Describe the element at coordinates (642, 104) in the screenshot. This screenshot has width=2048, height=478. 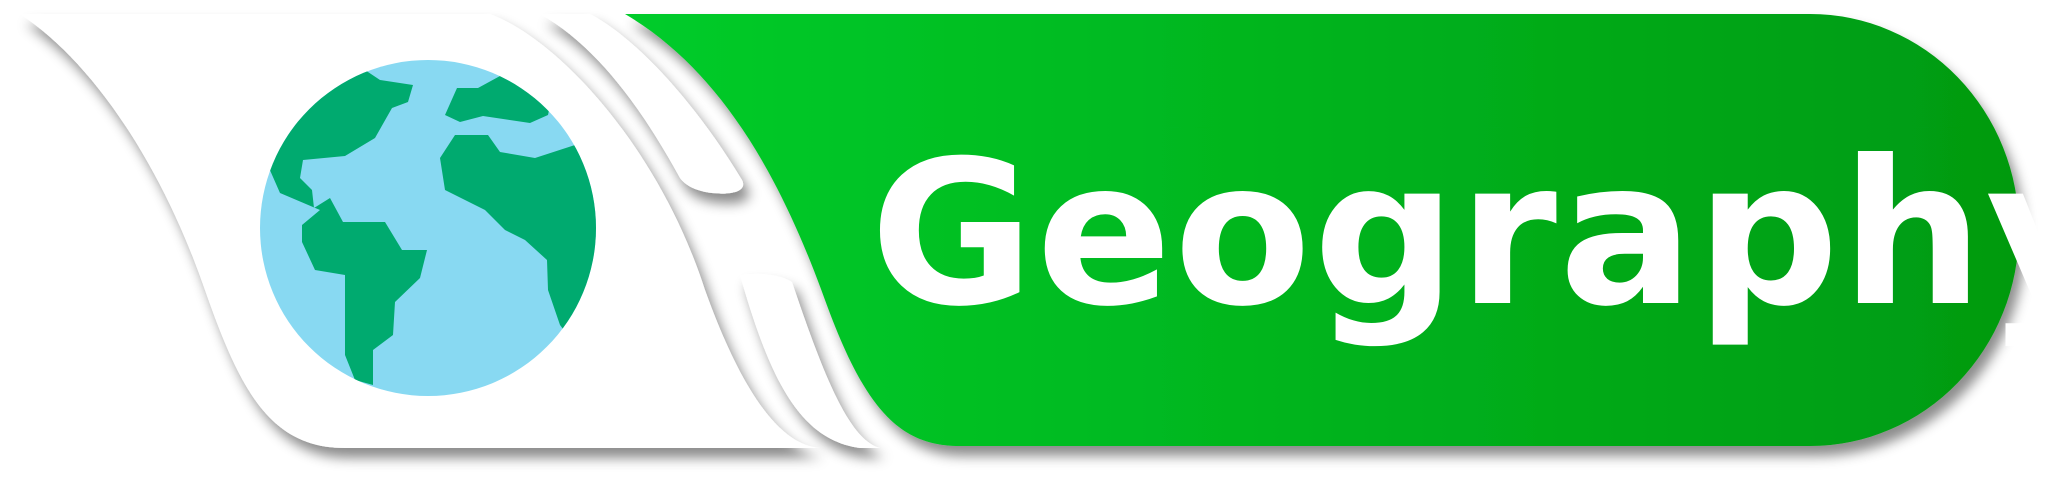
I see `ribbon-fold-middle` at that location.